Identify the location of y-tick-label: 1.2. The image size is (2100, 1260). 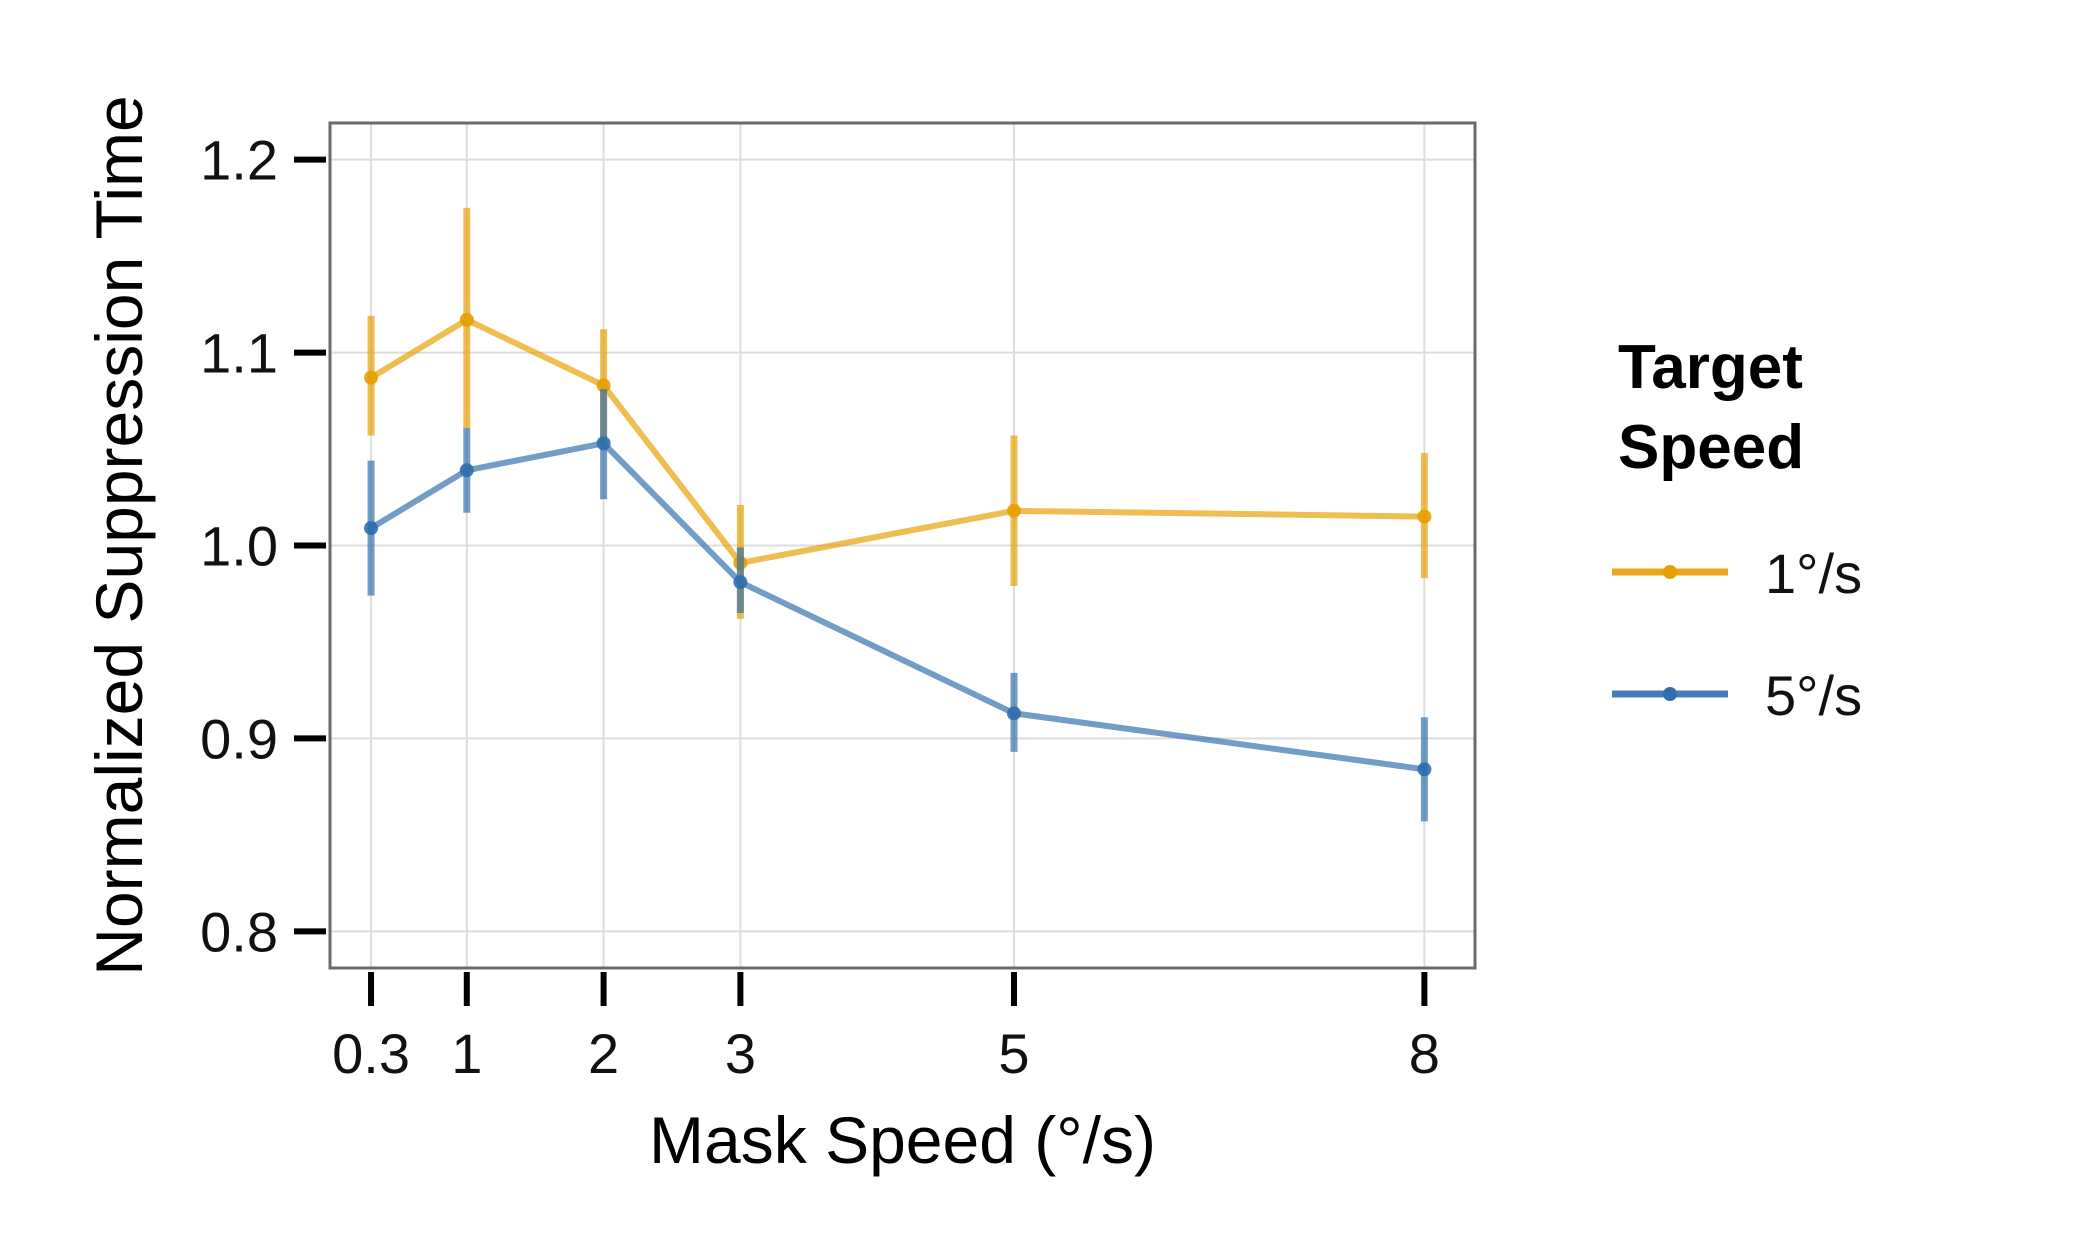
(239, 160).